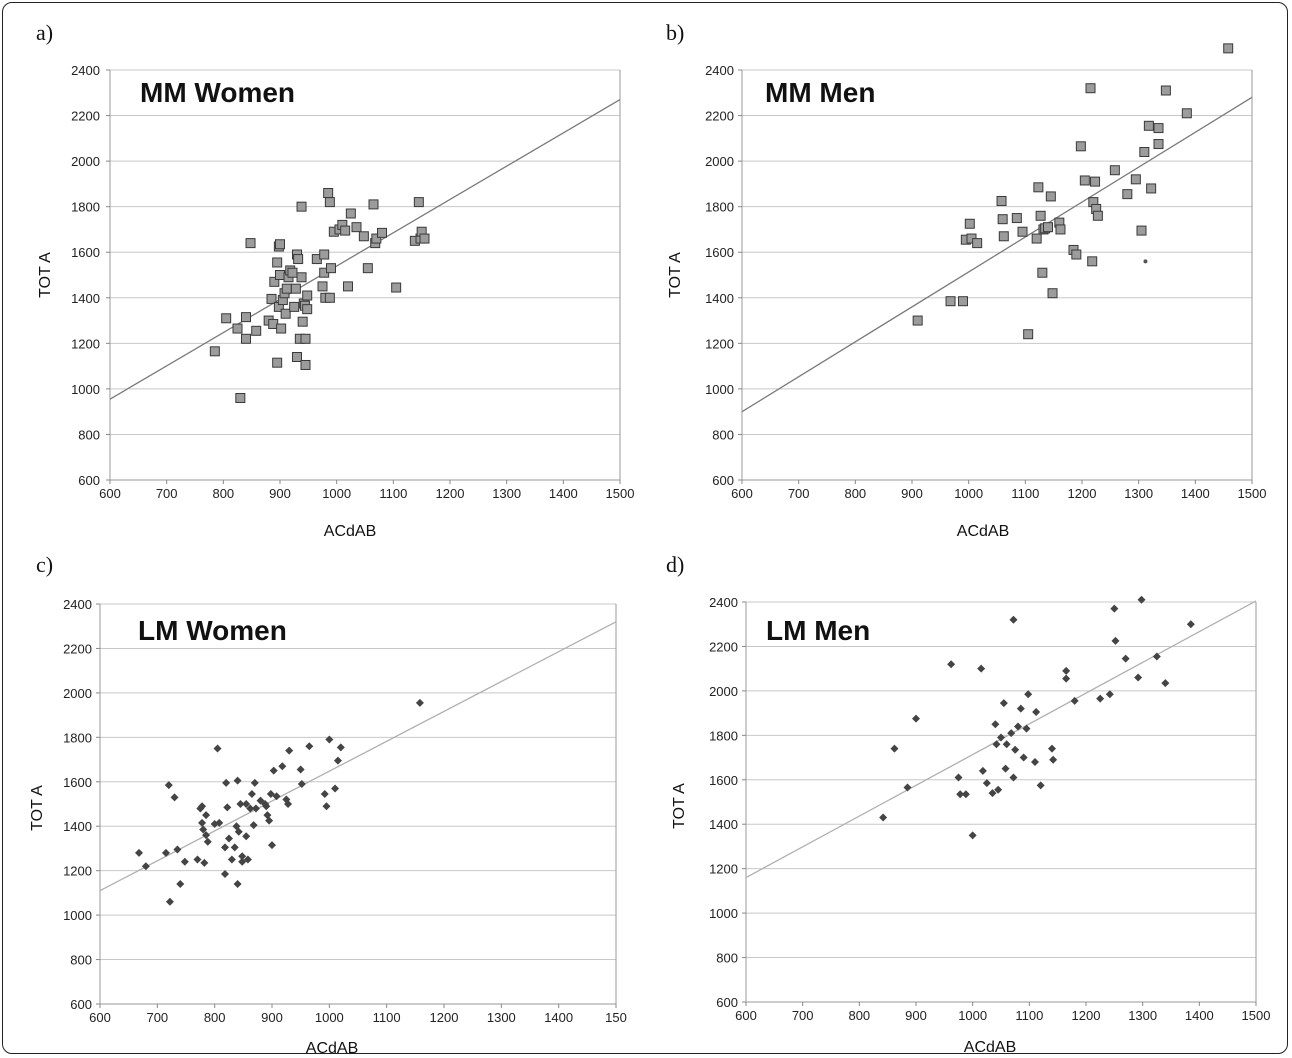  What do you see at coordinates (85, 161) in the screenshot?
I see `y-tick-label: 2000` at bounding box center [85, 161].